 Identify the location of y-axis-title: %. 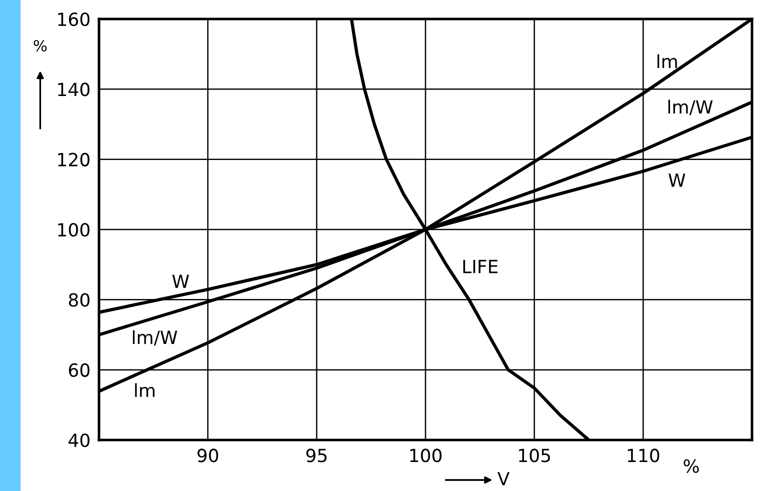
(40, 46).